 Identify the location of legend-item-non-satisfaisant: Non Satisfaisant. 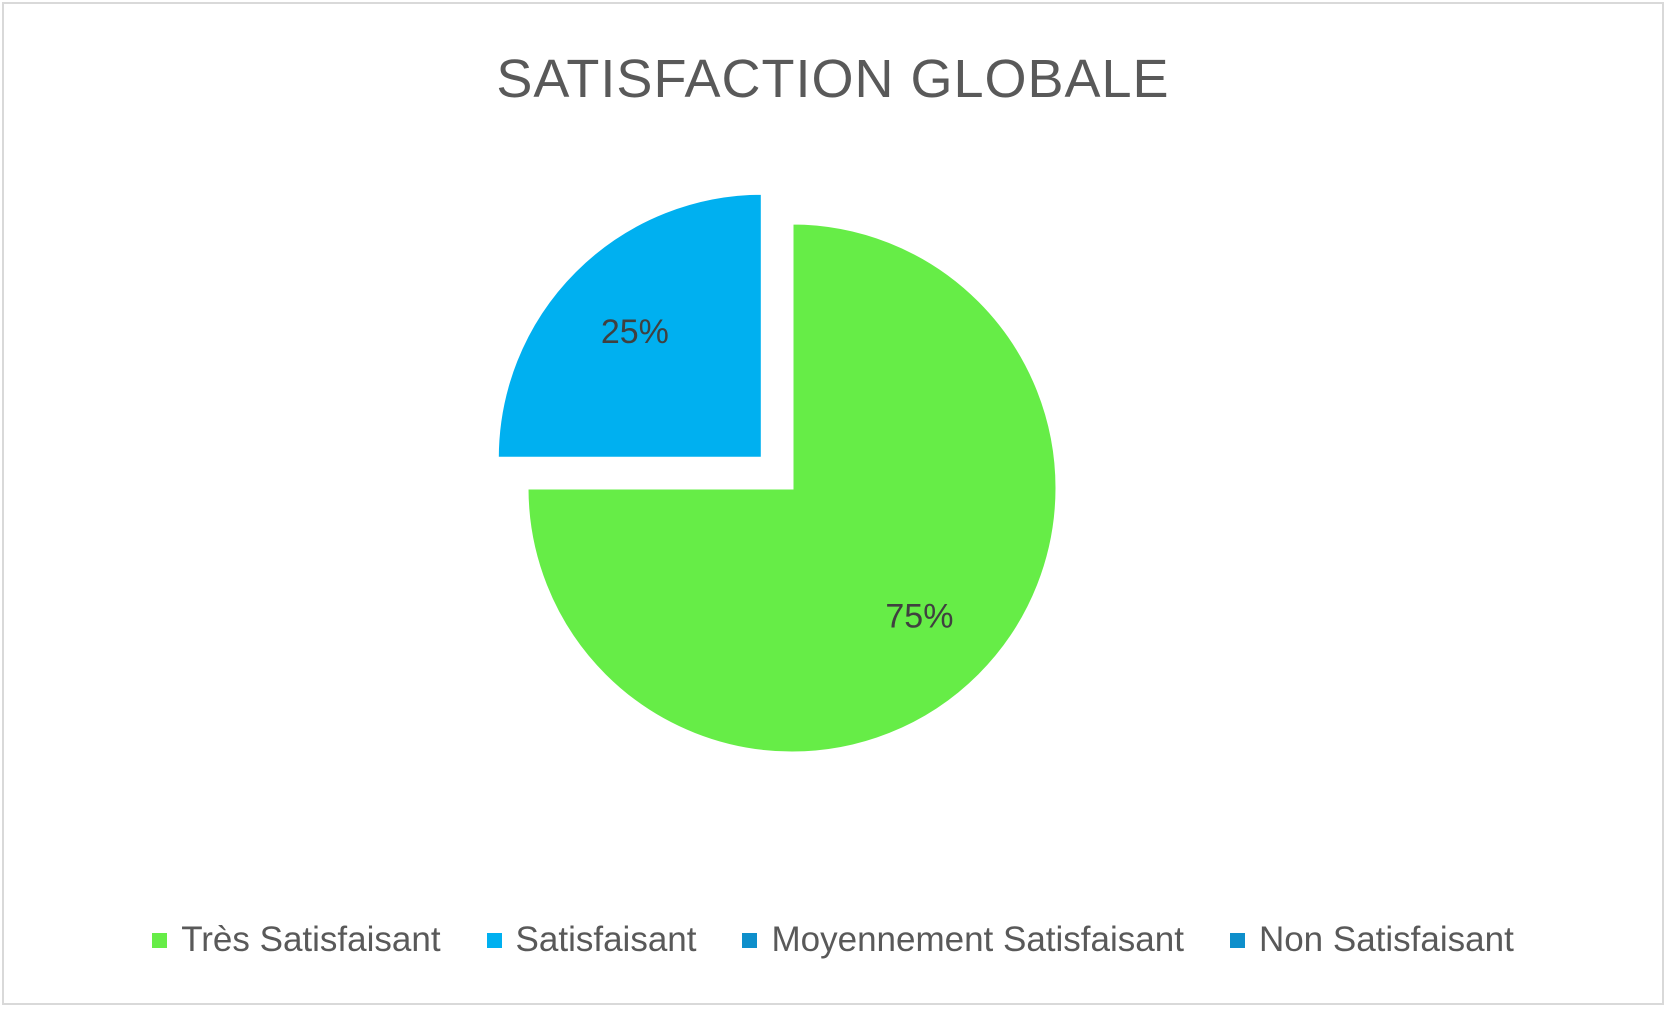
(1371, 940).